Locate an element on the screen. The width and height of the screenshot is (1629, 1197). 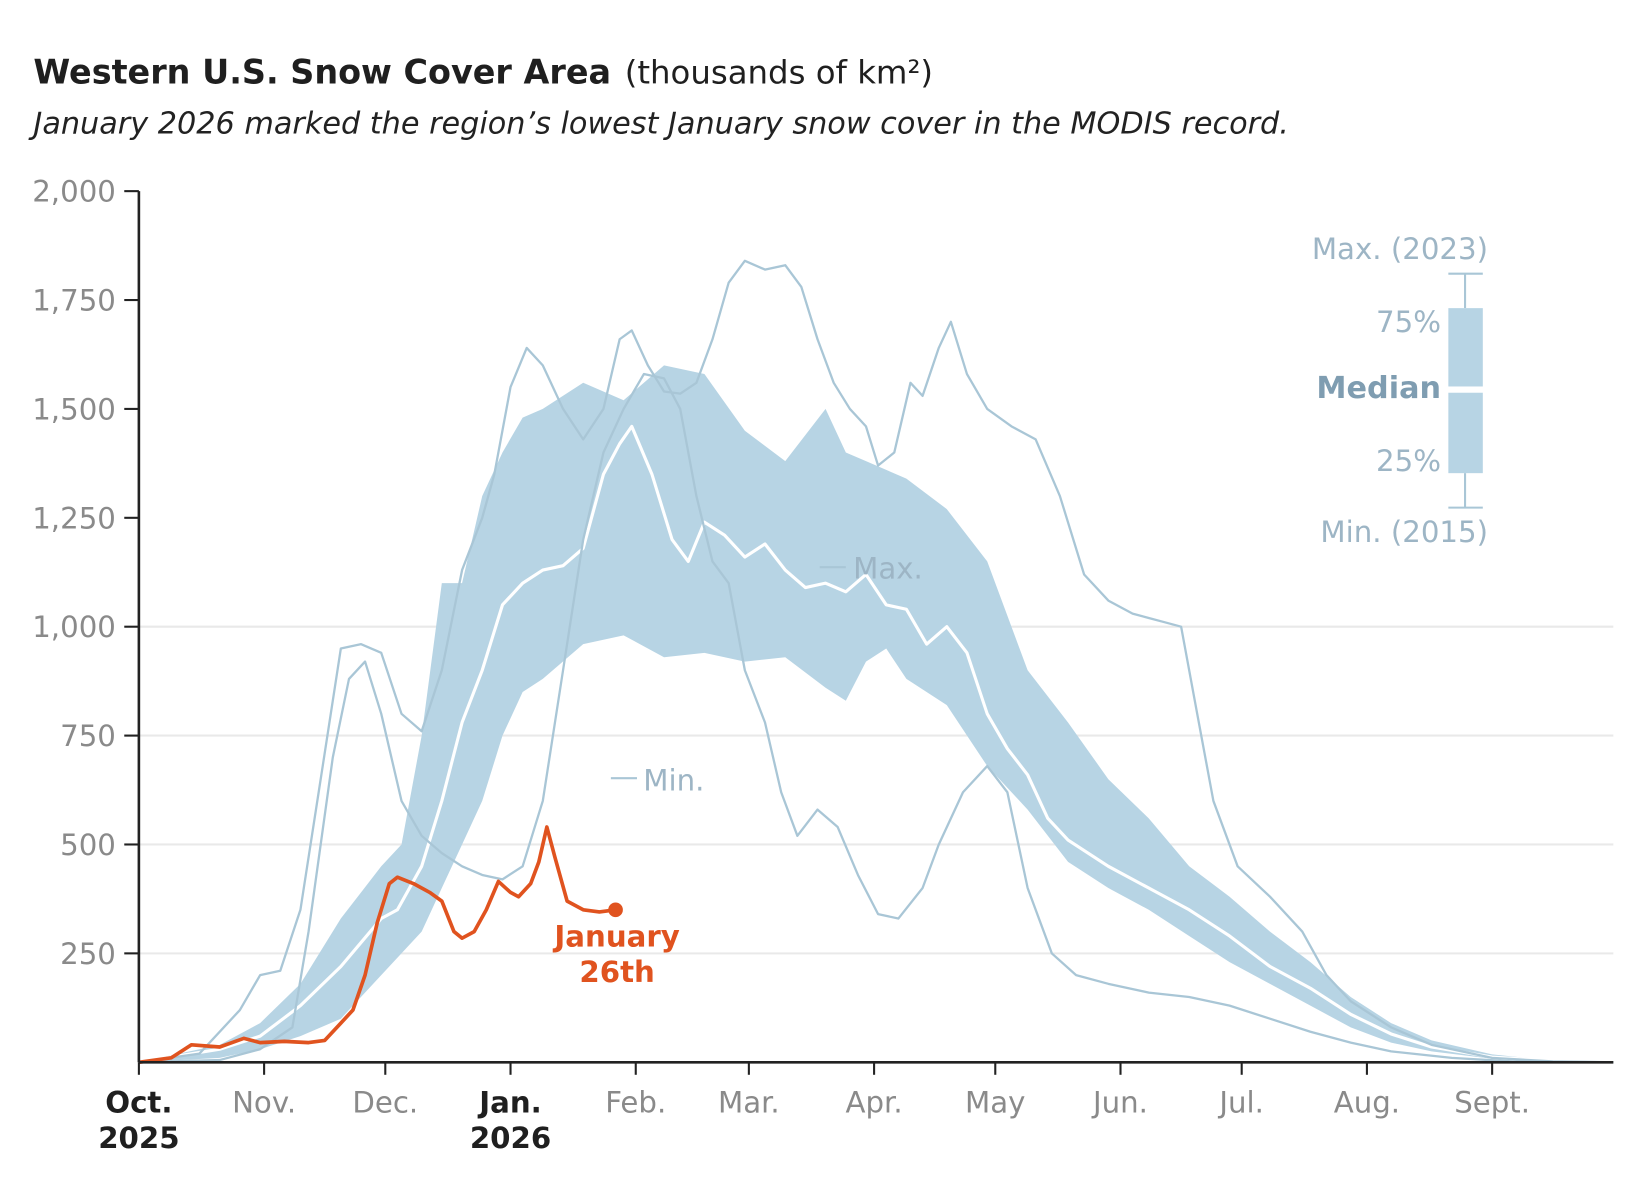
annotation-min: Min. is located at coordinates (657, 781).